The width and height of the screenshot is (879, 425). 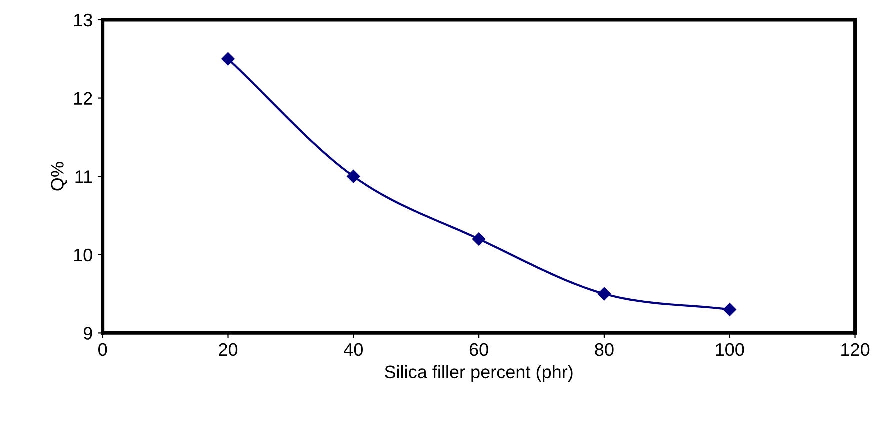 I want to click on y-tick-label: 10, so click(x=83, y=255).